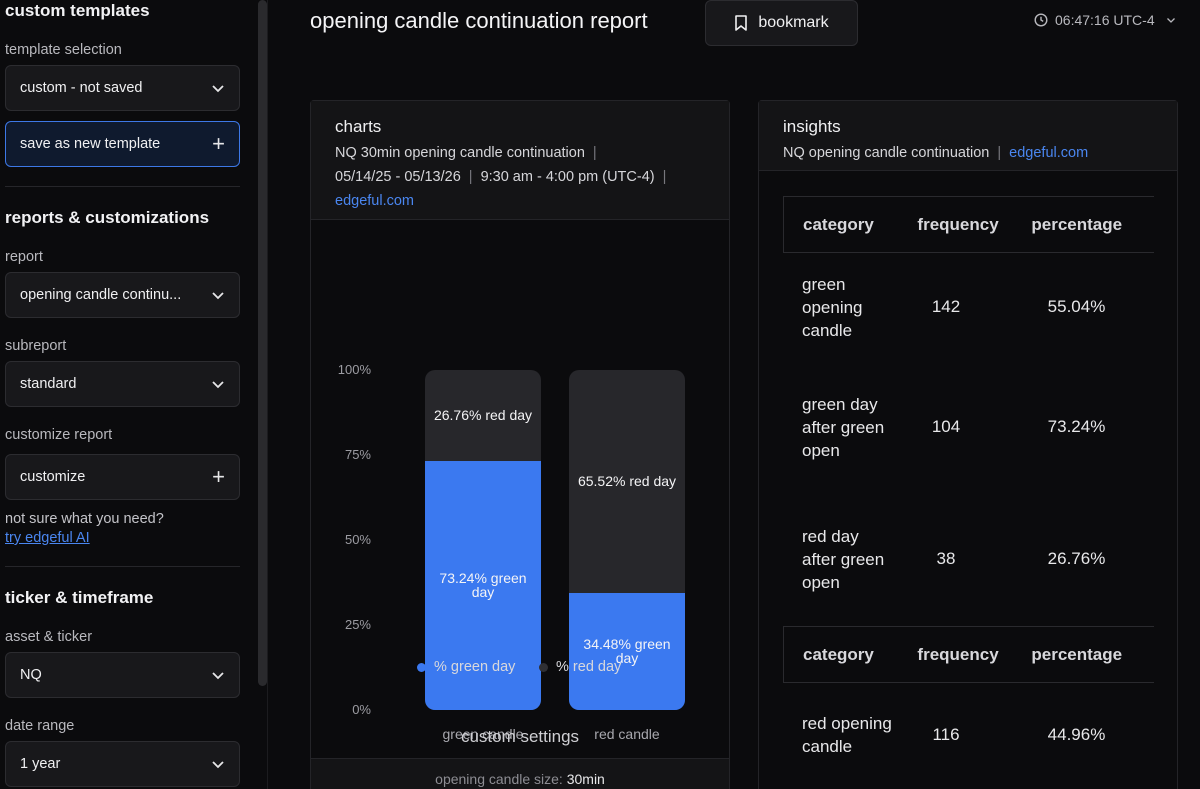 This screenshot has height=789, width=1200. What do you see at coordinates (398, 177) in the screenshot?
I see `charts-date-range: 05/14/25 - 05/13/26` at bounding box center [398, 177].